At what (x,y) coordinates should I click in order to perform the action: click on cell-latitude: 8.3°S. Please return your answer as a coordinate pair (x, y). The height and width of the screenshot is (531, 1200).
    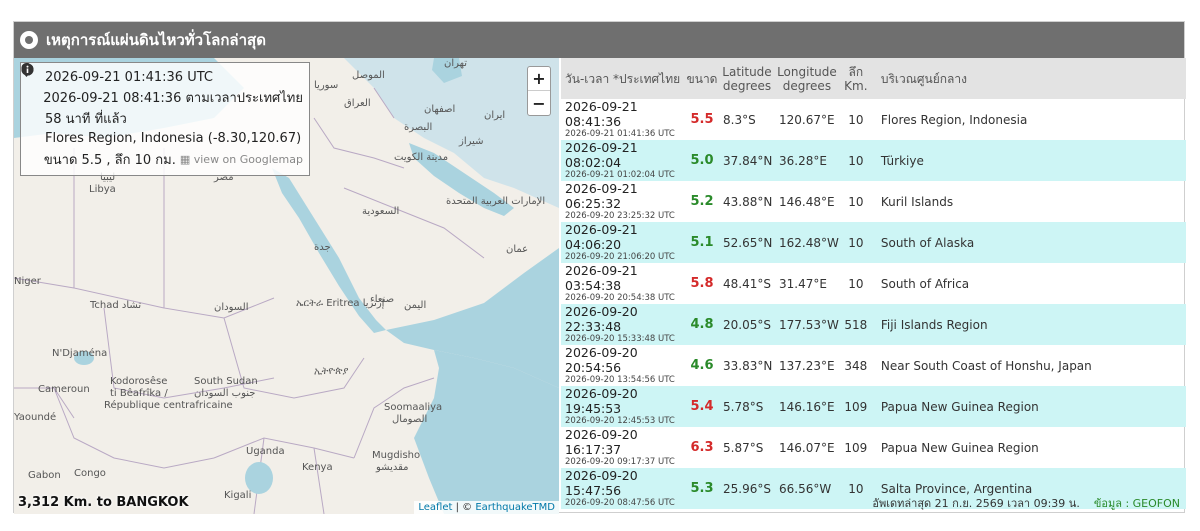
    Looking at the image, I should click on (739, 119).